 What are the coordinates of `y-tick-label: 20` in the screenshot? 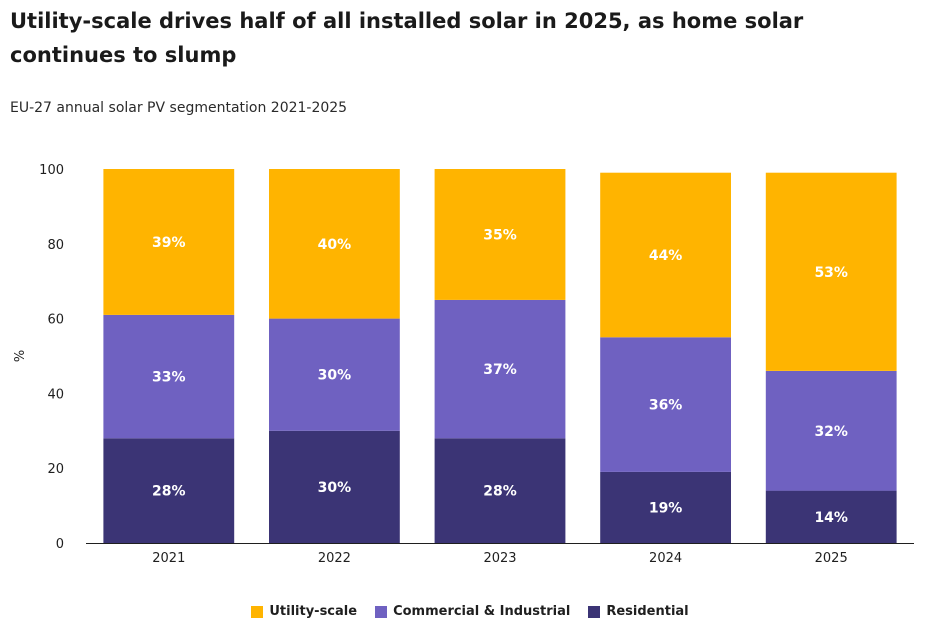 It's located at (55, 469).